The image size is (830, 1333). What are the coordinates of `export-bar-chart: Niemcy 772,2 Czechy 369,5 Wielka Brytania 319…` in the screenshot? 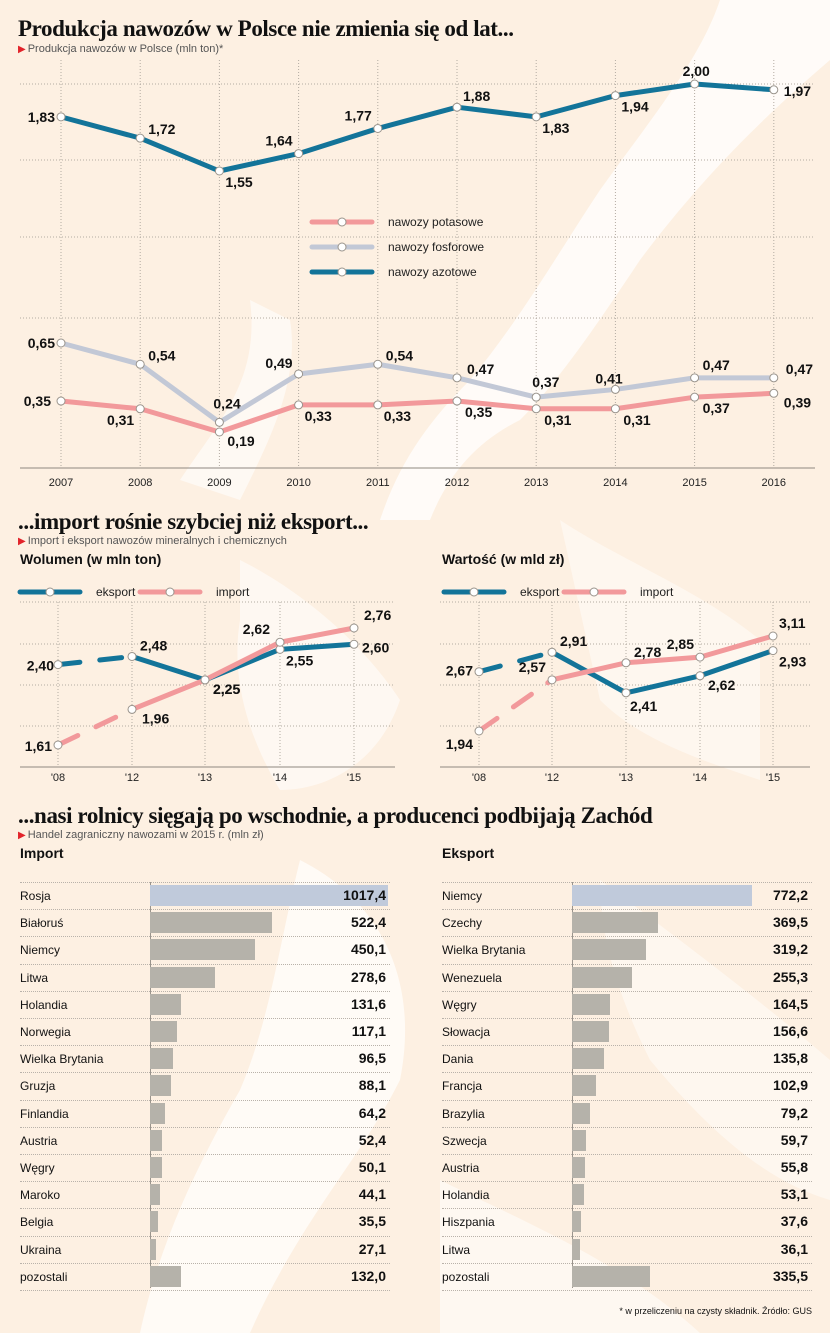 It's located at (627, 1086).